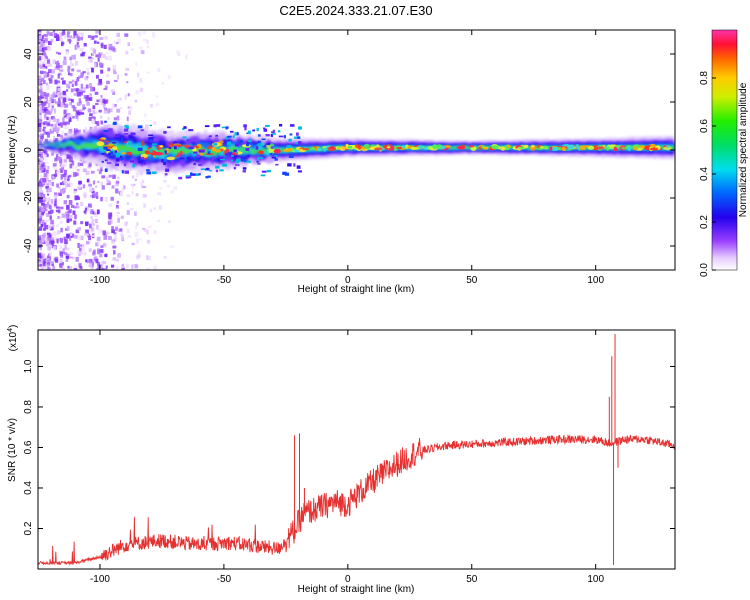 This screenshot has height=600, width=750. What do you see at coordinates (356, 149) in the screenshot?
I see `ridge-band-layer` at bounding box center [356, 149].